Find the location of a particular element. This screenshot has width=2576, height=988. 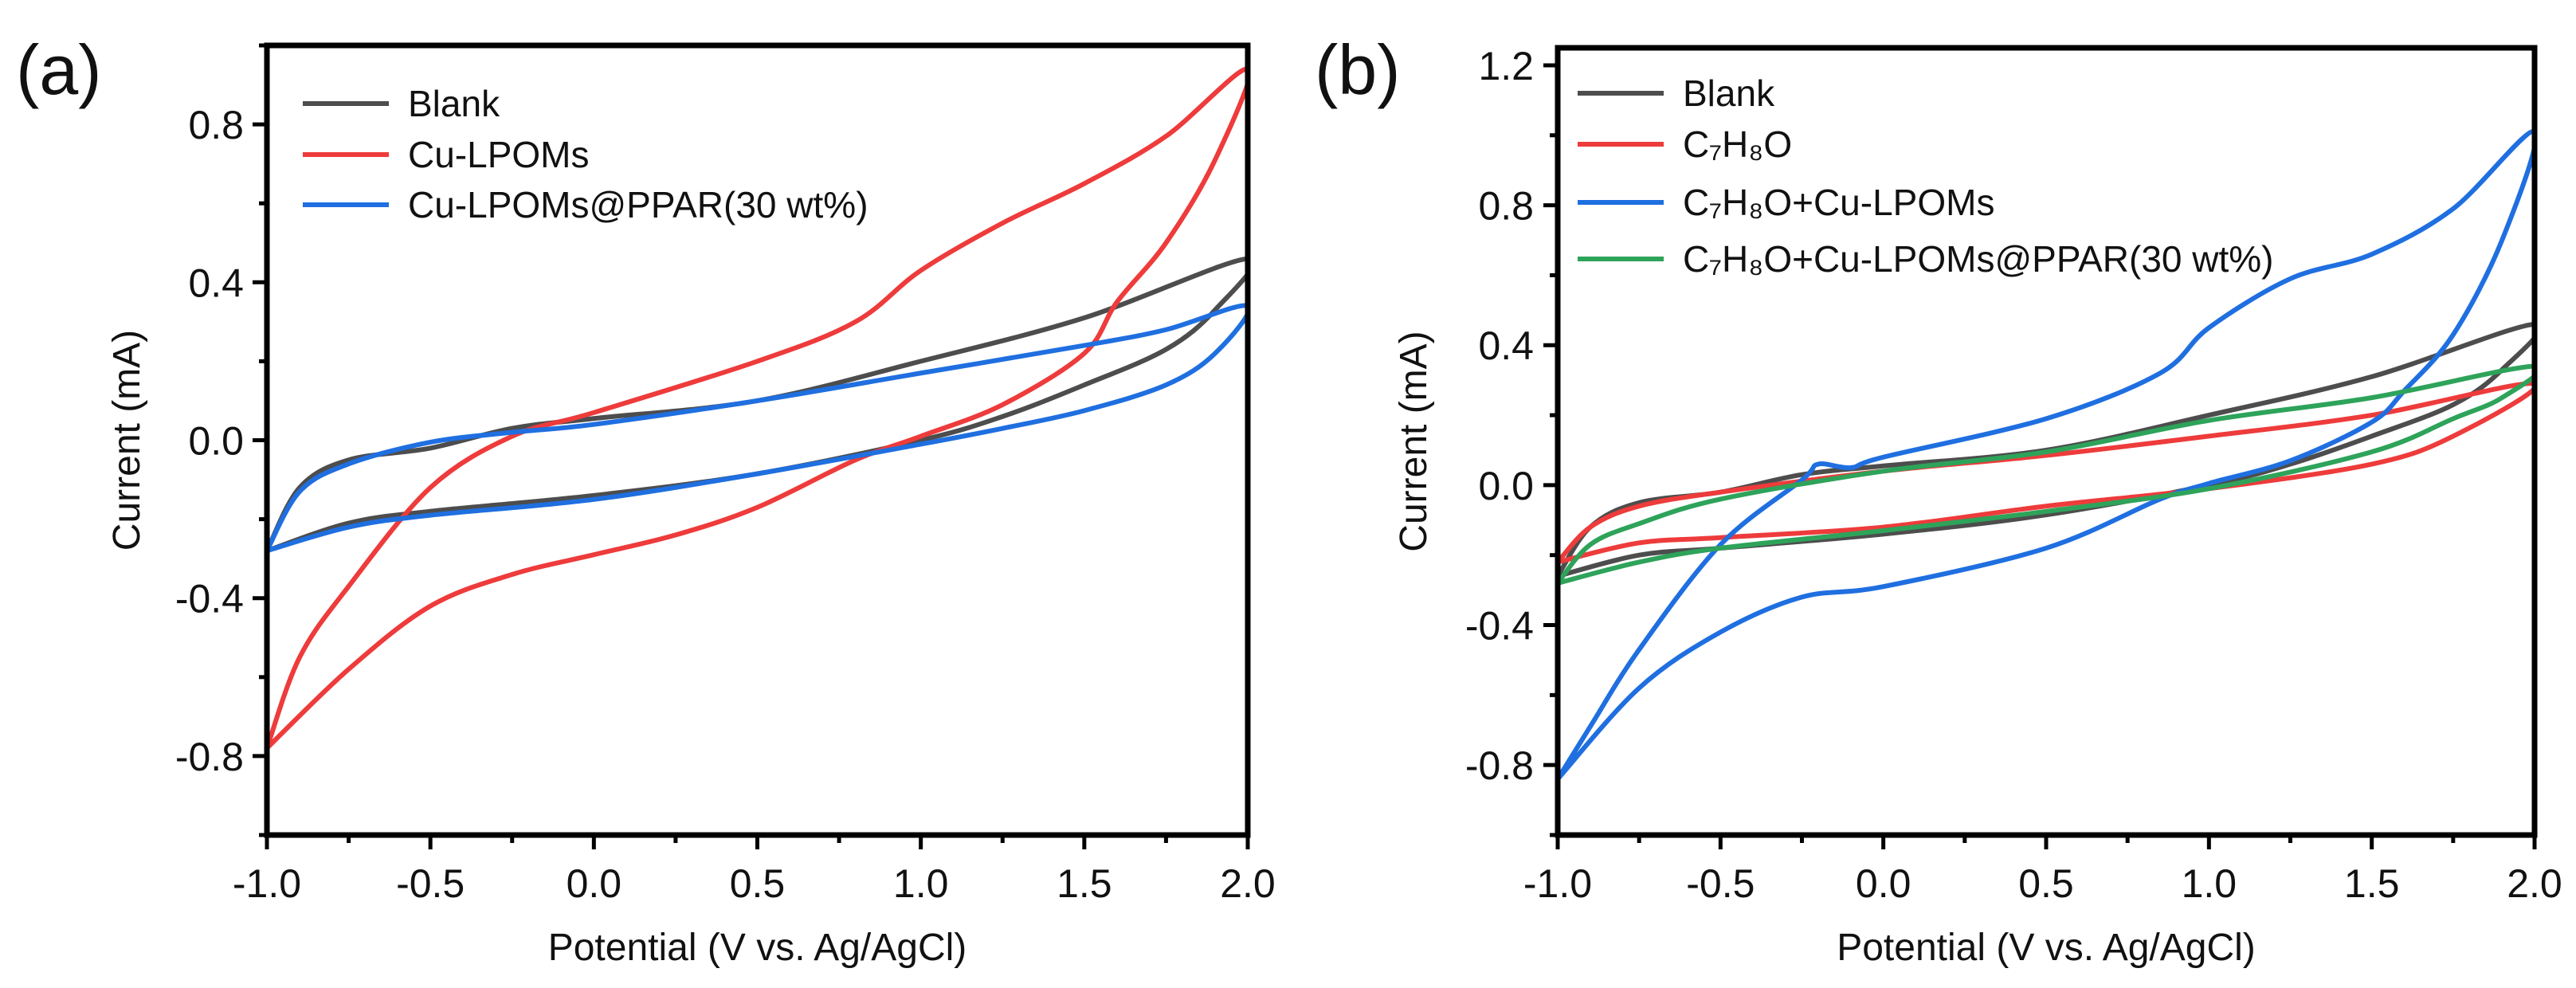

legend-label: Cu-LPOMs@PPAR(30 wt%) is located at coordinates (638, 204).